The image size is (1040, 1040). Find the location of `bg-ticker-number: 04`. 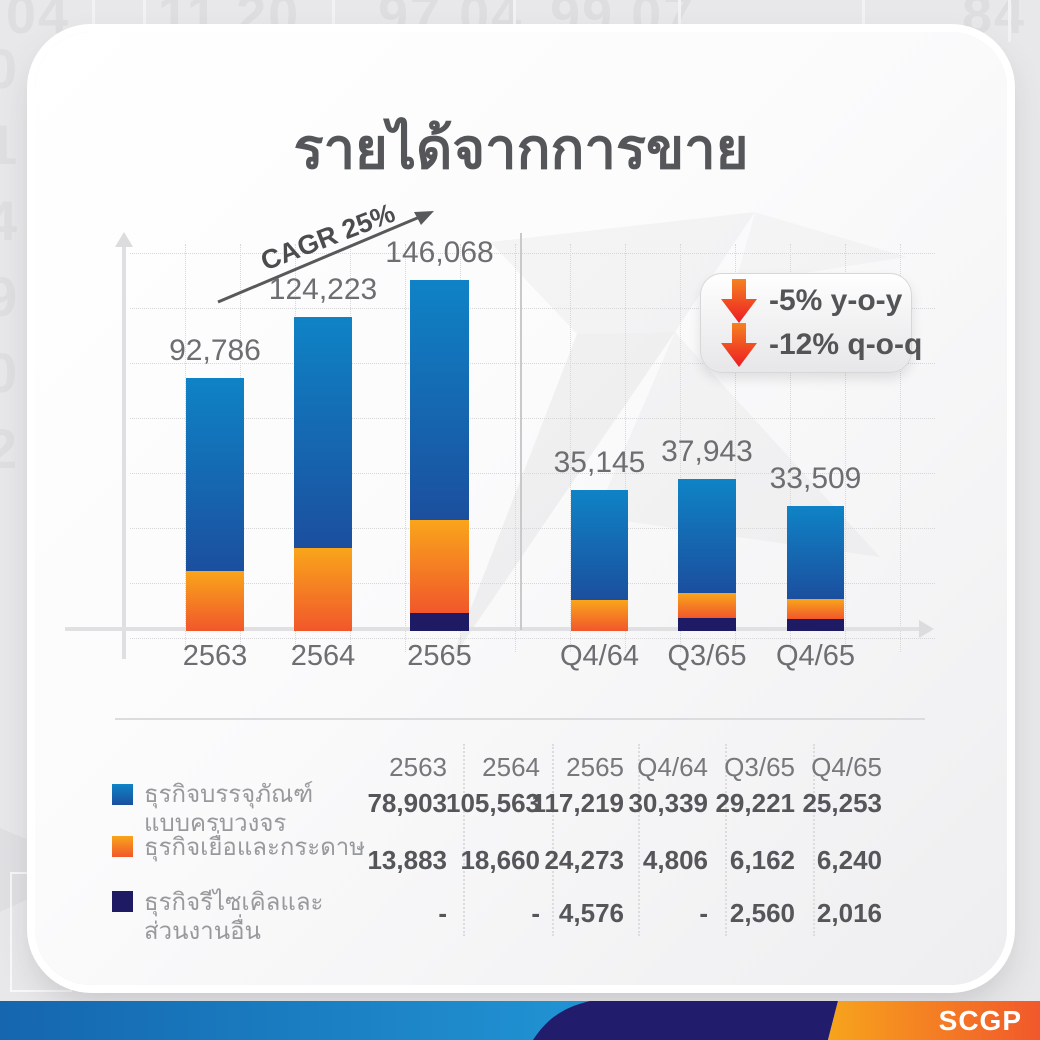

bg-ticker-number: 04 is located at coordinates (38, 22).